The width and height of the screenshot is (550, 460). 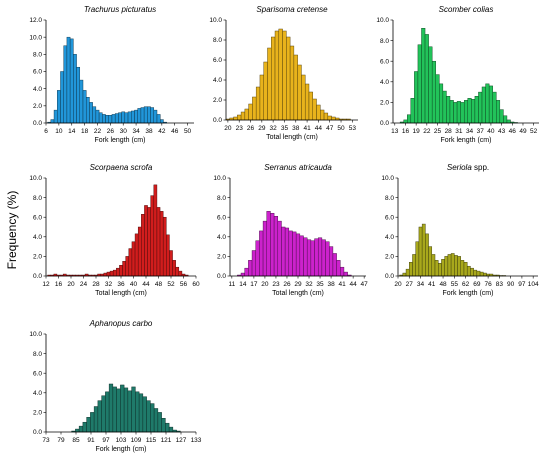 I want to click on y-tick-label: 10.0, so click(x=35, y=178).